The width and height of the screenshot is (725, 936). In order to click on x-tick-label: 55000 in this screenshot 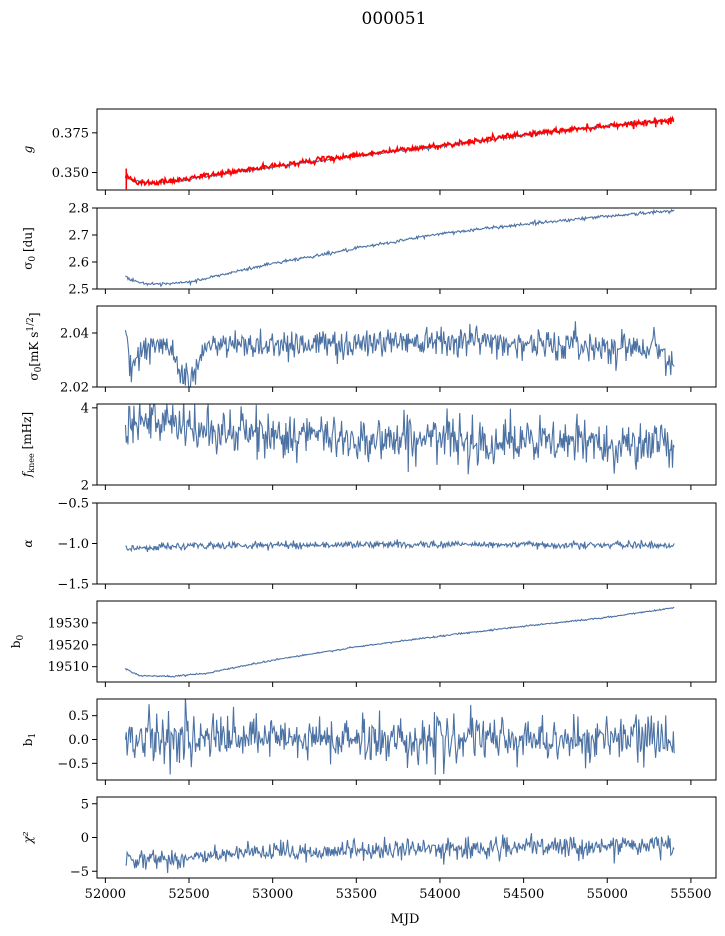, I will do `click(607, 894)`.